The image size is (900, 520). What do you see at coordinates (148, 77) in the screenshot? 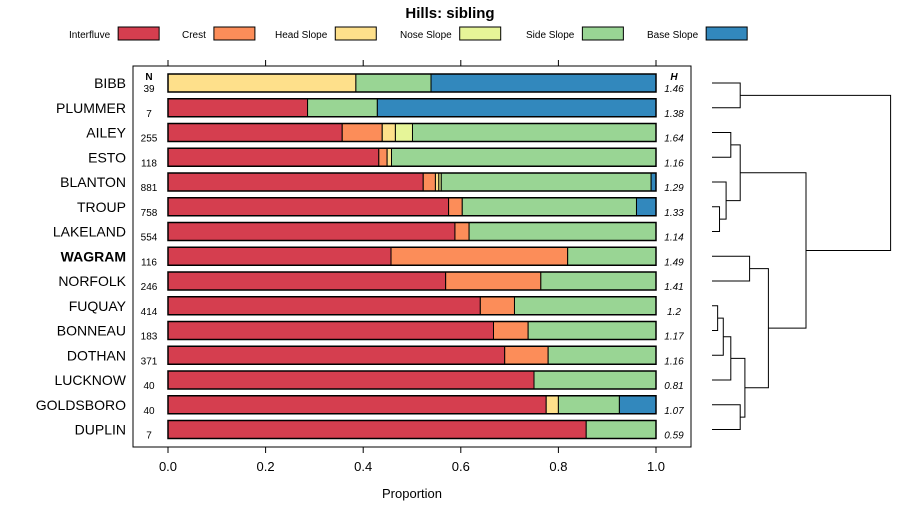
I see `n-column-header: N` at bounding box center [148, 77].